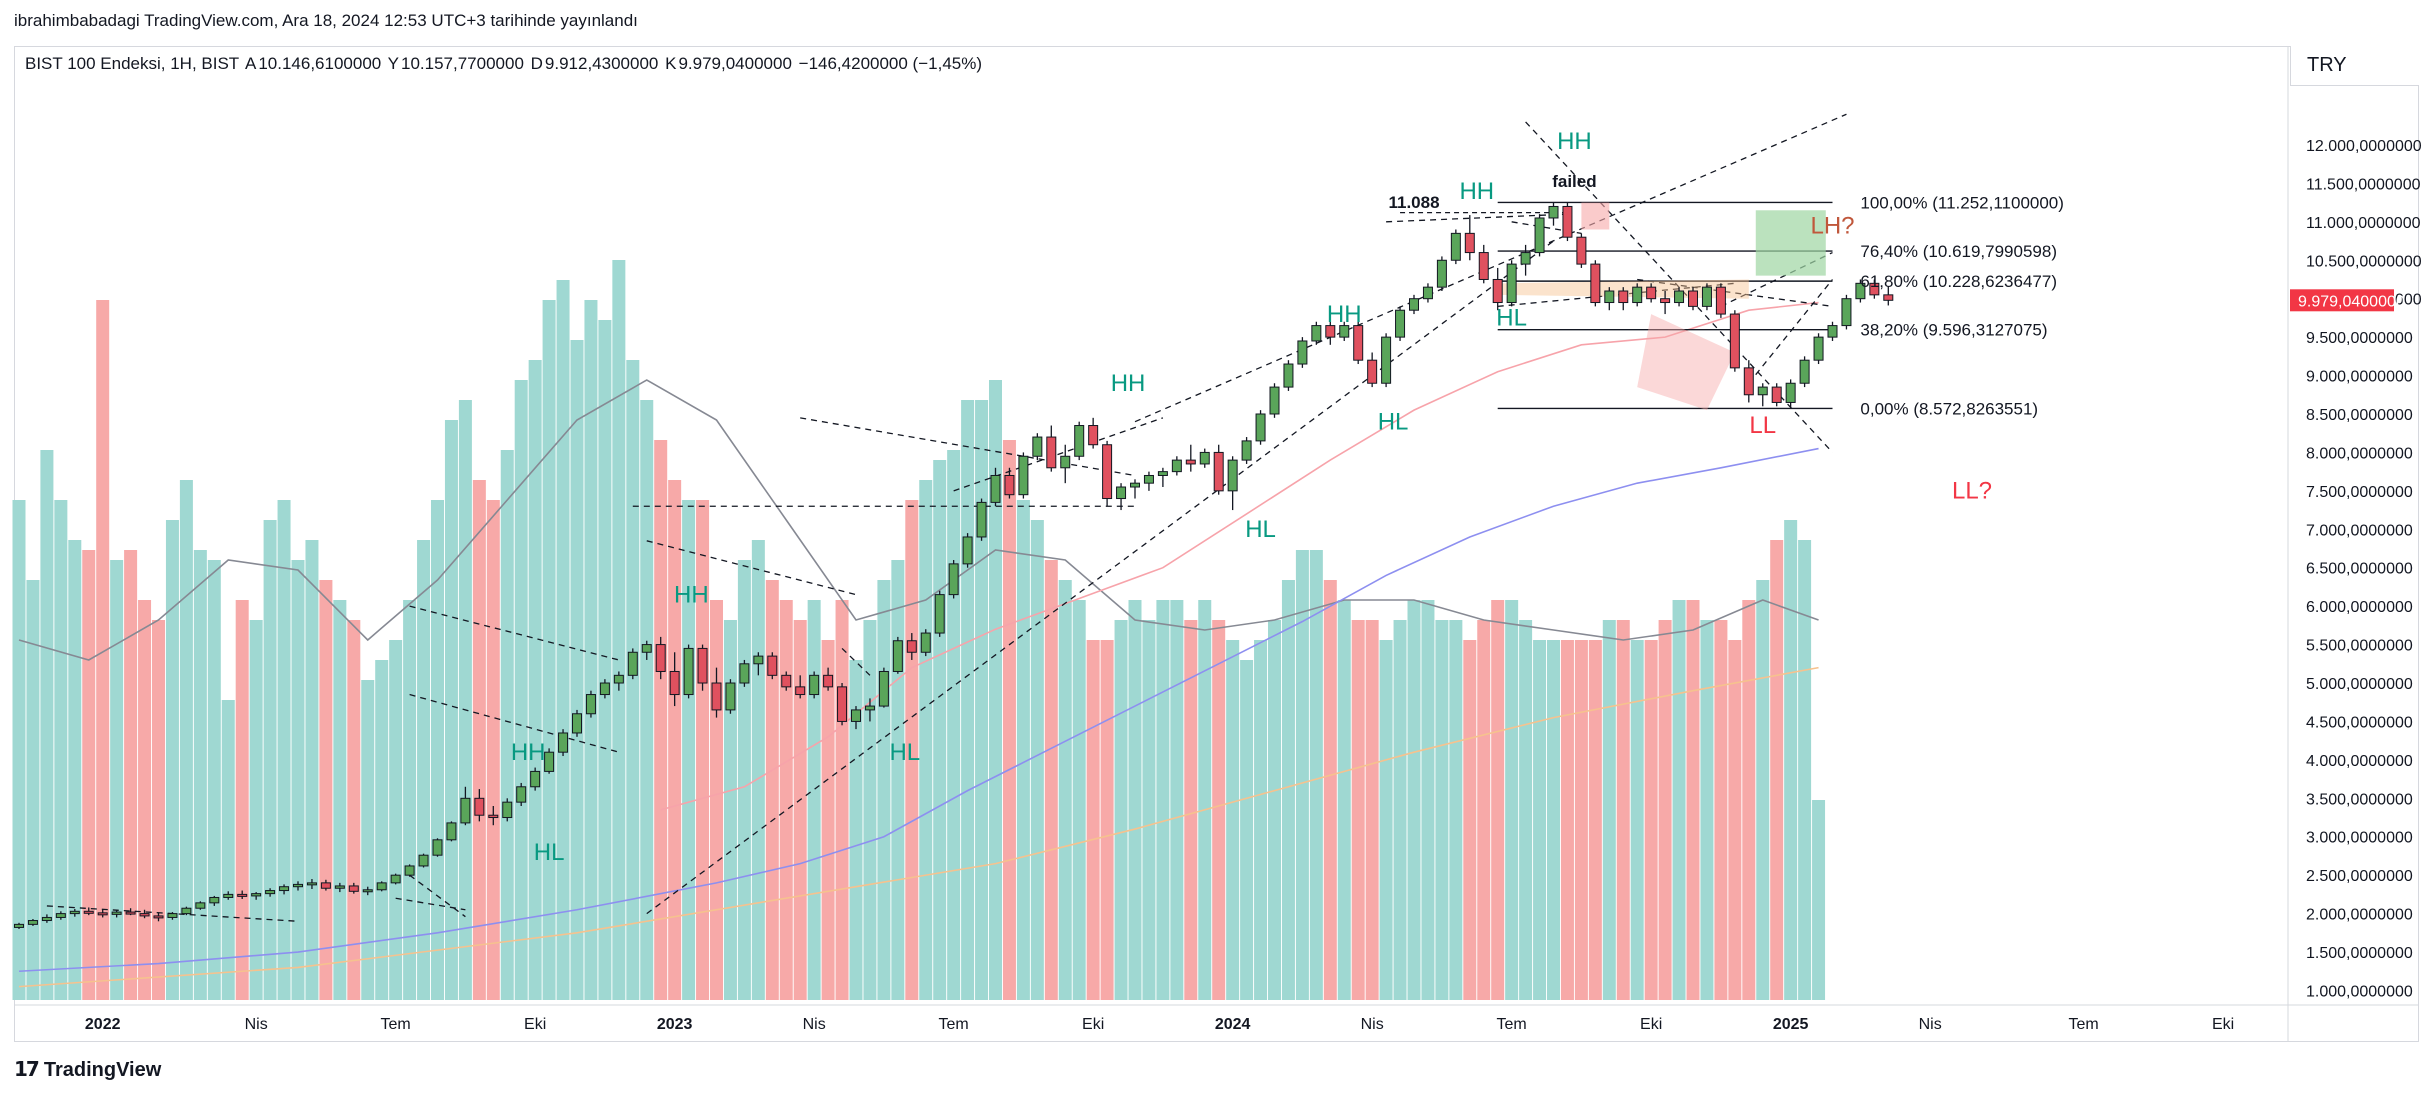 This screenshot has height=1095, width=2433. I want to click on time-tick-label: 2023, so click(675, 1024).